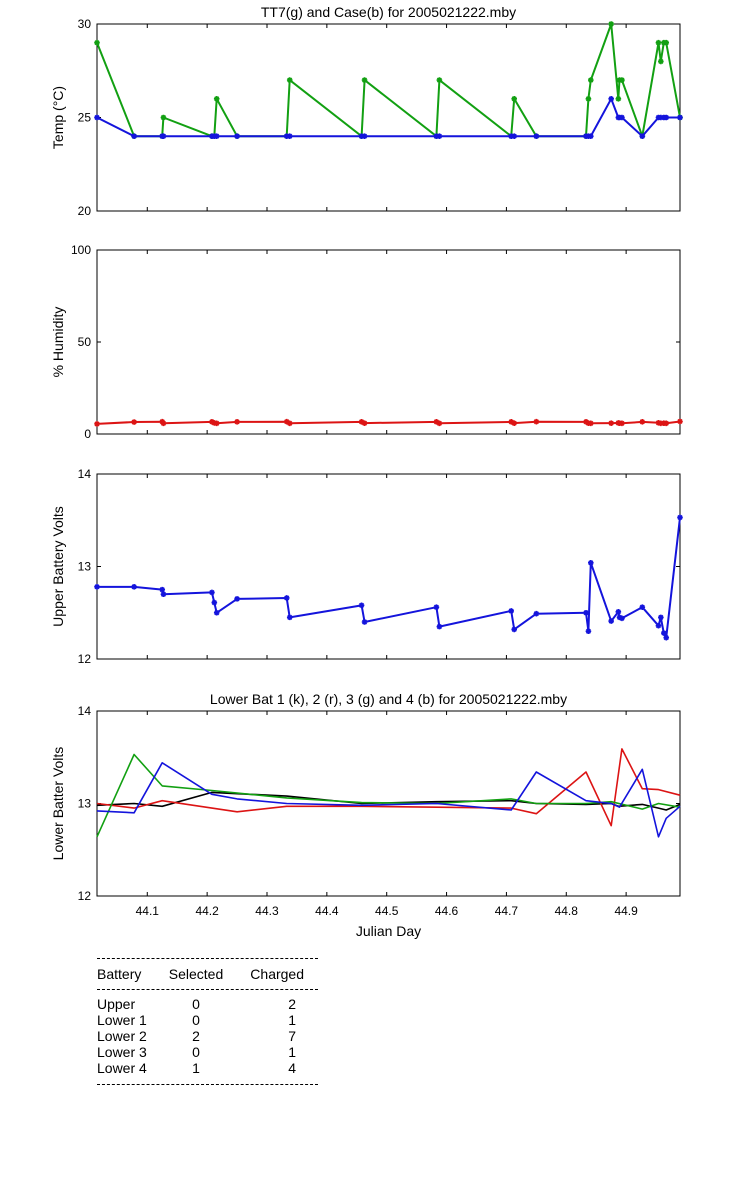  Describe the element at coordinates (567, 911) in the screenshot. I see `x-tick-label: 44.8` at that location.